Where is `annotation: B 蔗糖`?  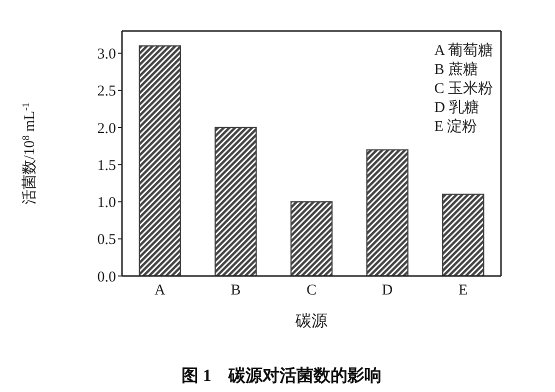
annotation: B 蔗糖 is located at coordinates (456, 70).